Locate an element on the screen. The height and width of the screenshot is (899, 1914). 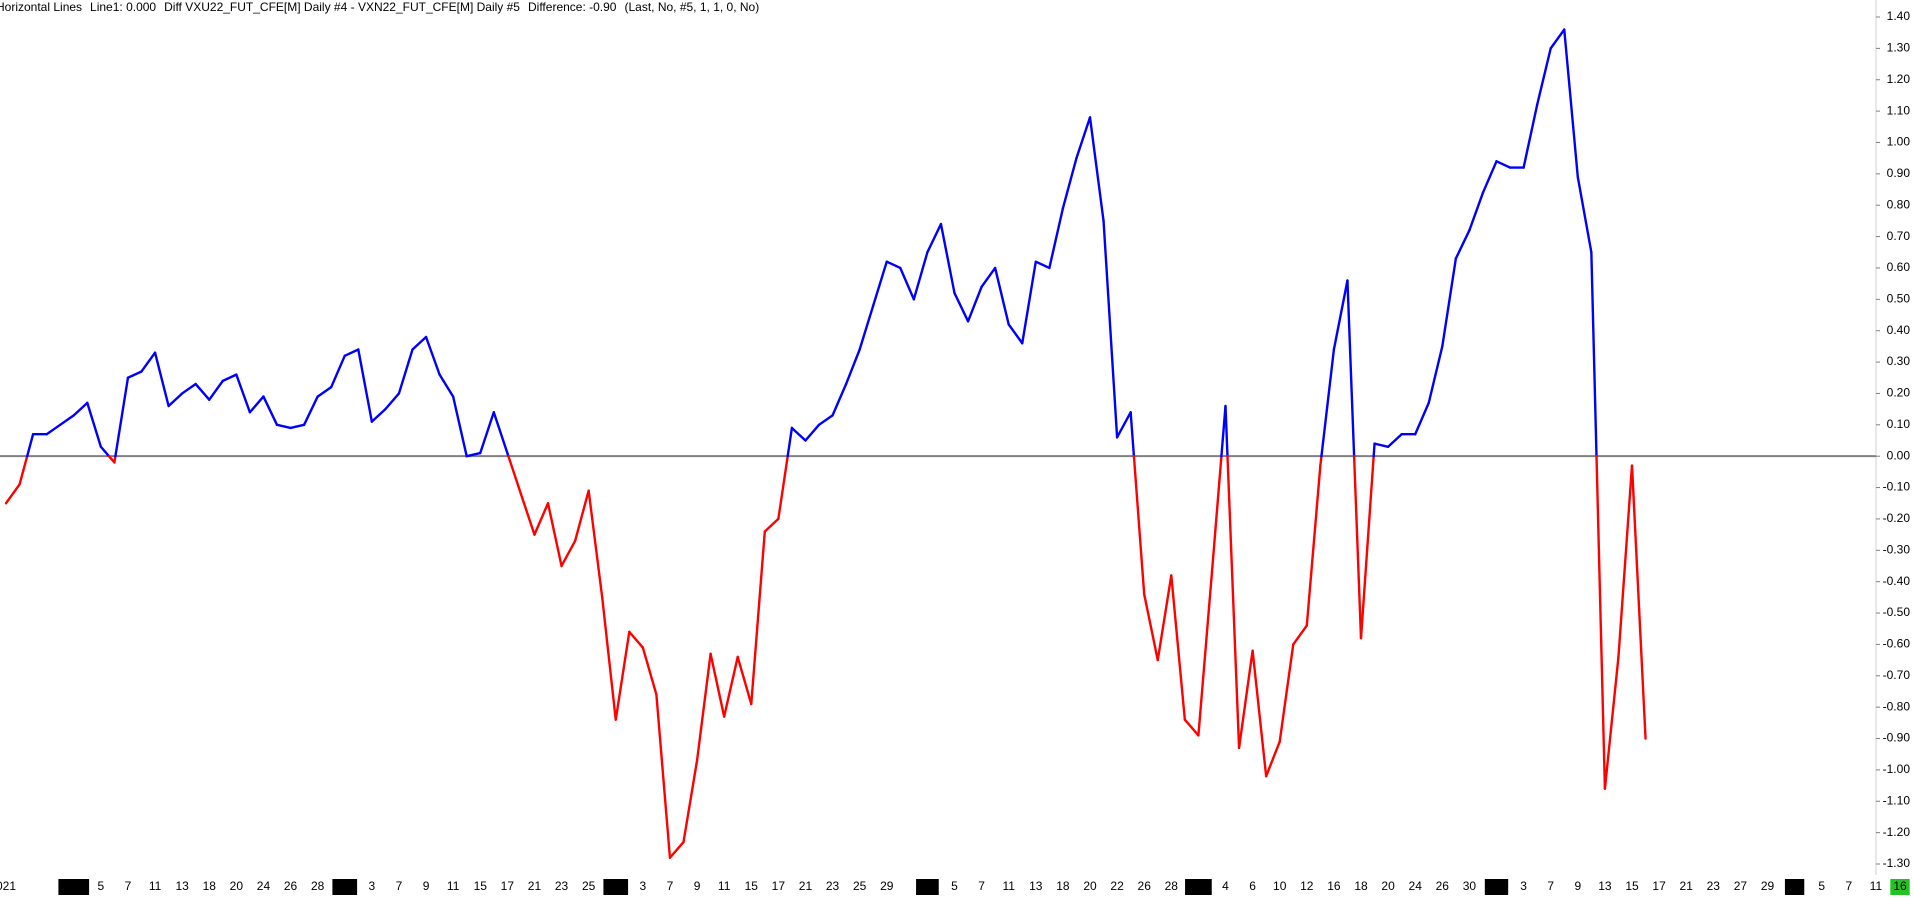
y-tick-label: 0.10 is located at coordinates (1899, 424).